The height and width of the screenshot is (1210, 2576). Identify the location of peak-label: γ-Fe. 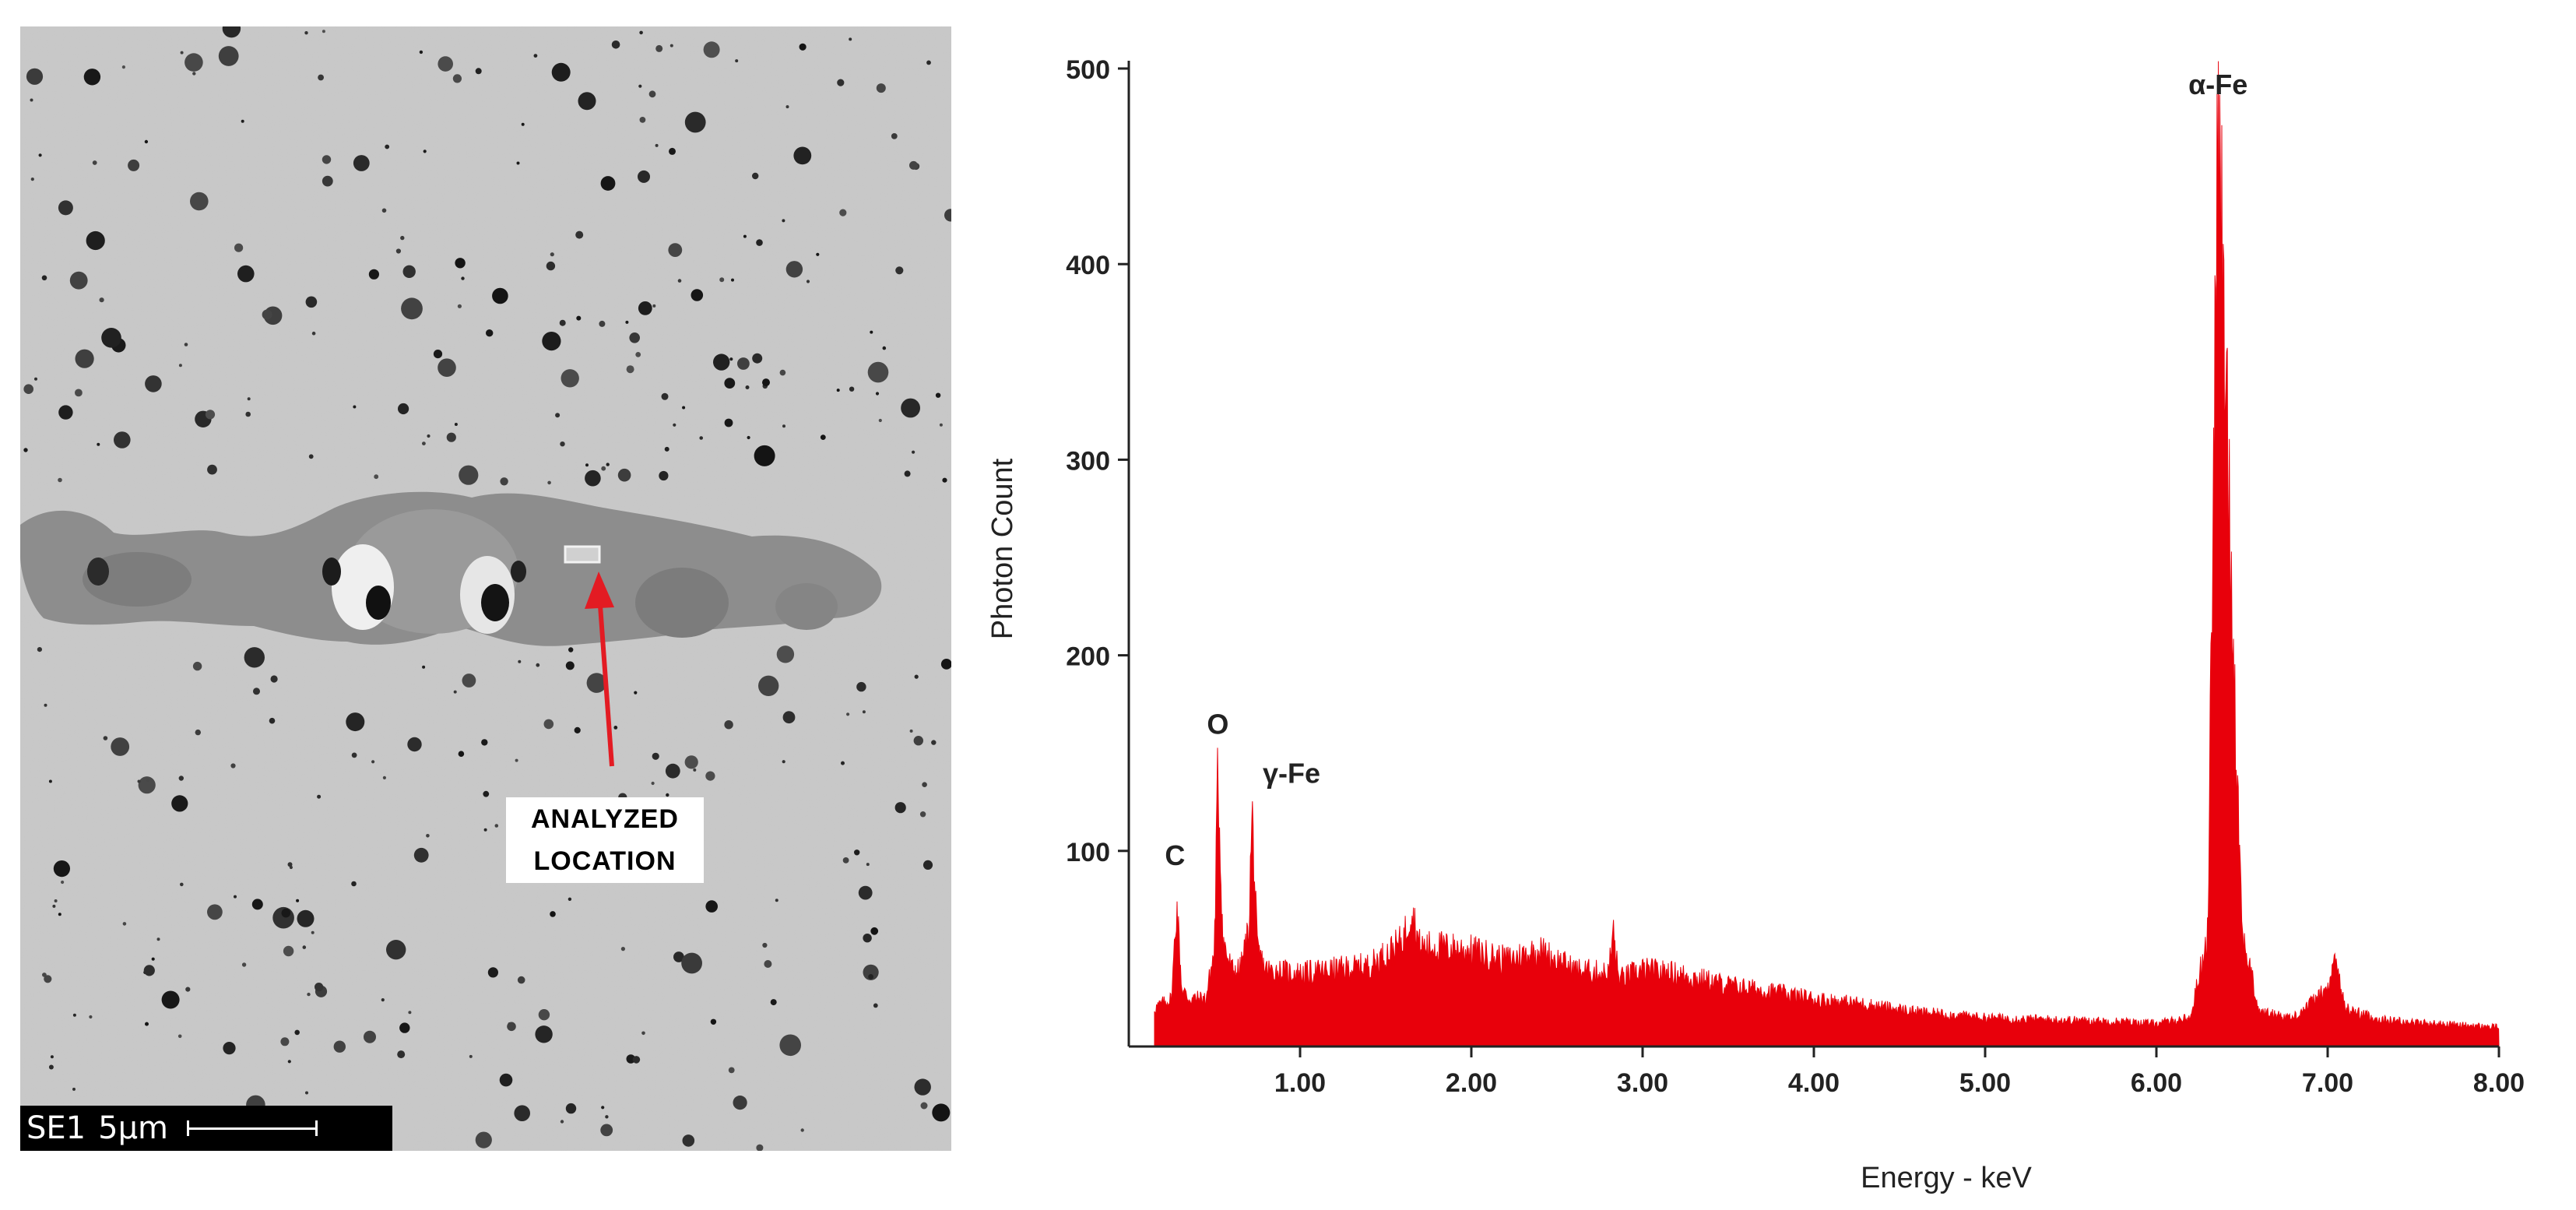
(1291, 773).